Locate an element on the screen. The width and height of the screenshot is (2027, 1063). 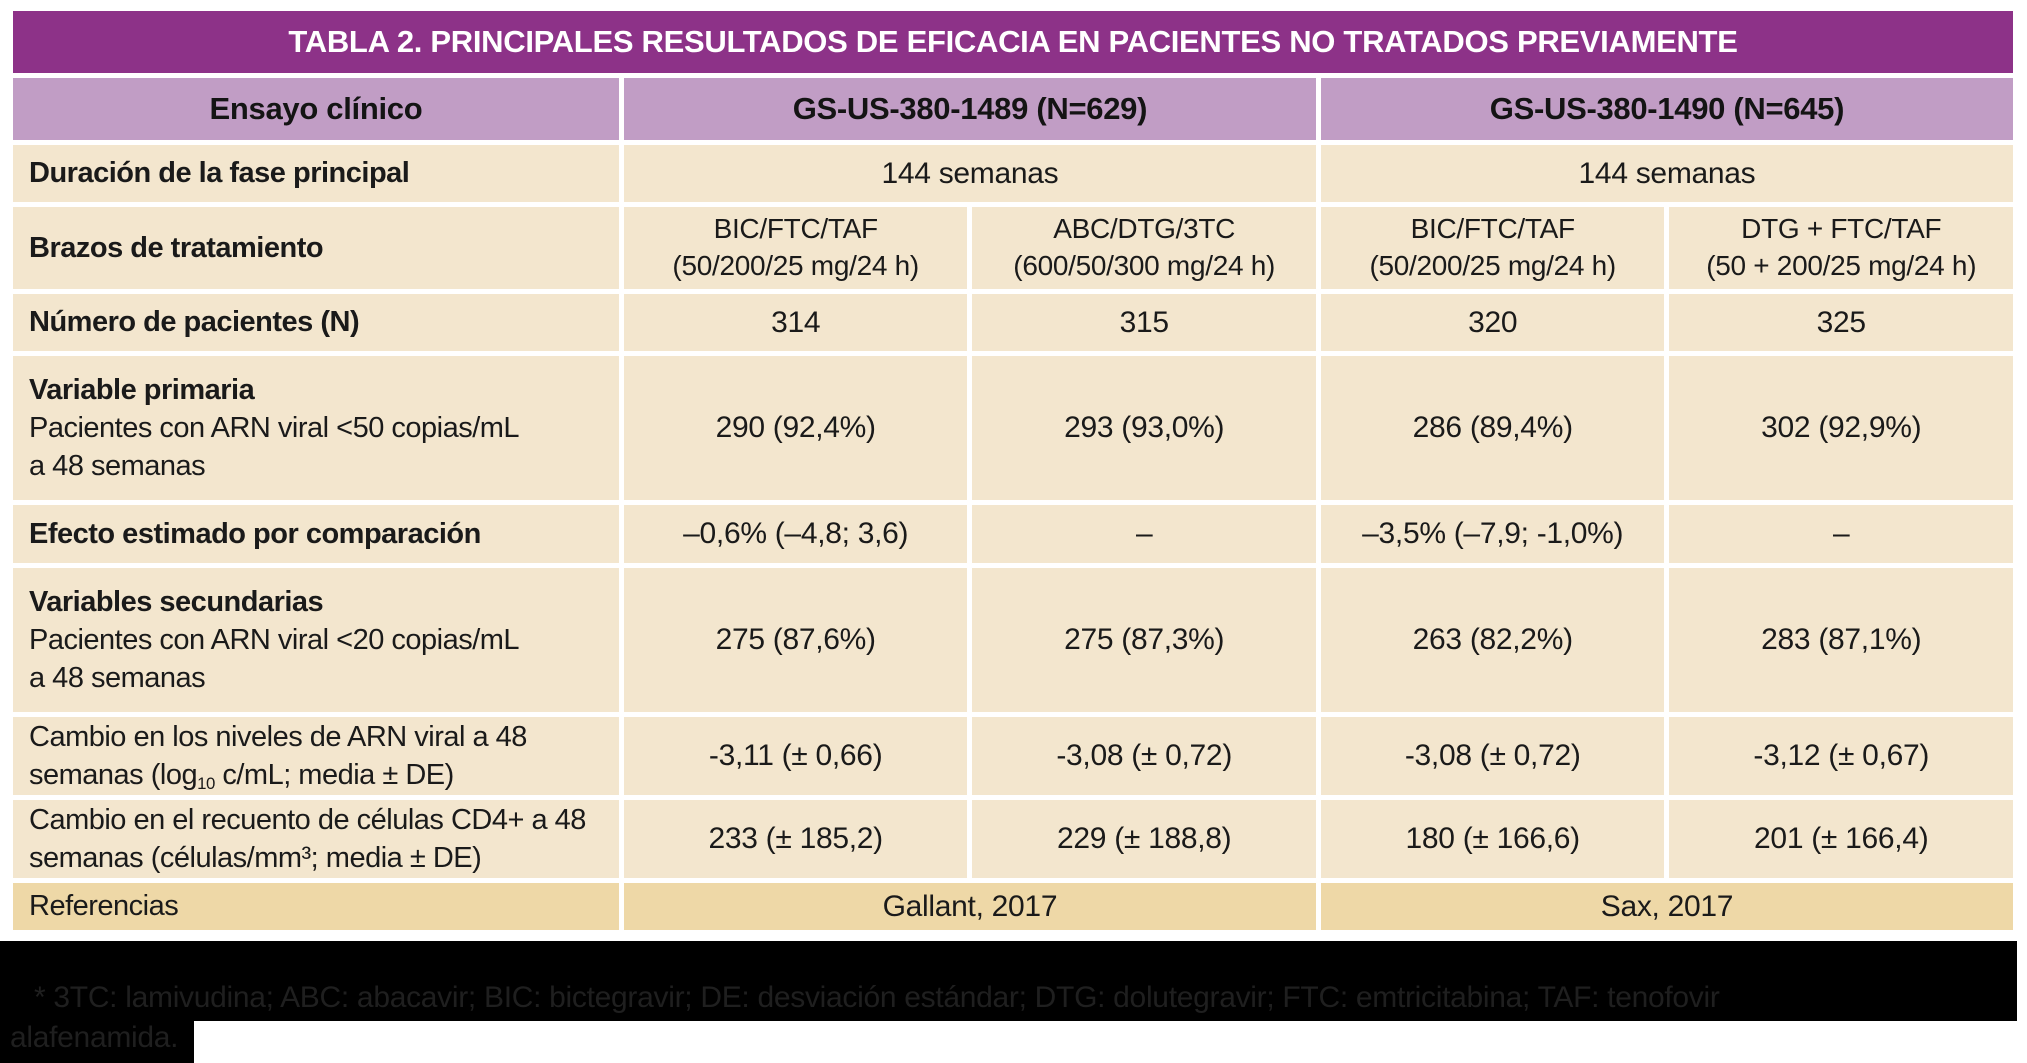
cell-patients-4: 325 is located at coordinates (1841, 322).